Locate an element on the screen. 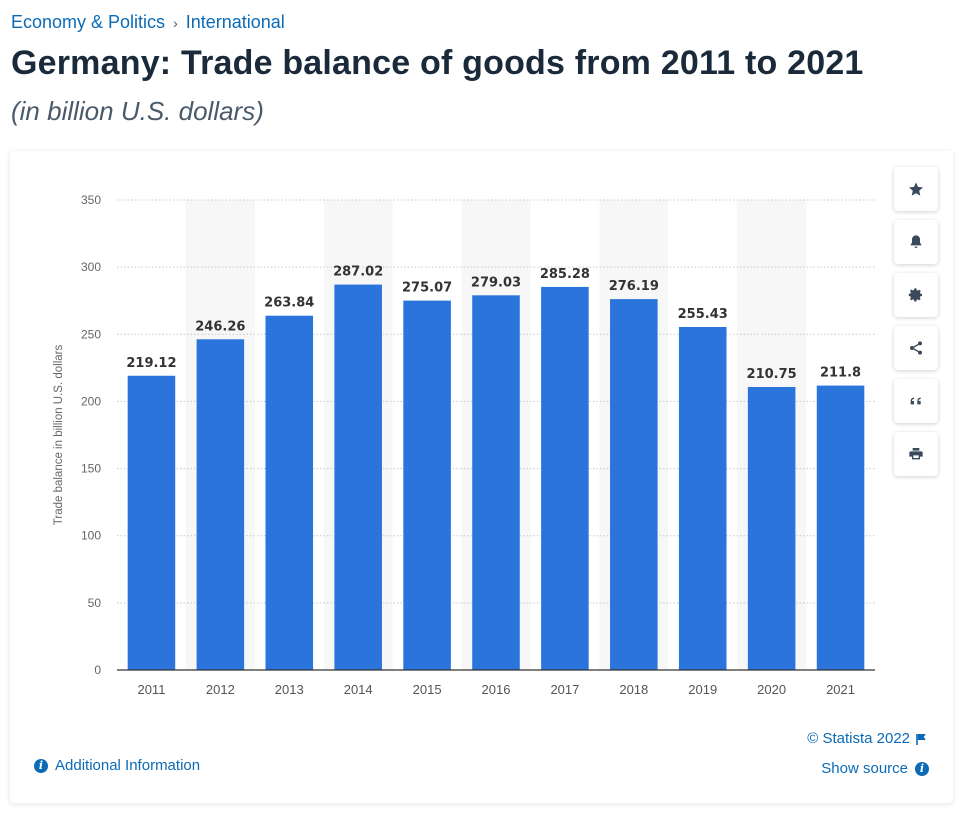  y-tick-label: 0 is located at coordinates (97, 670).